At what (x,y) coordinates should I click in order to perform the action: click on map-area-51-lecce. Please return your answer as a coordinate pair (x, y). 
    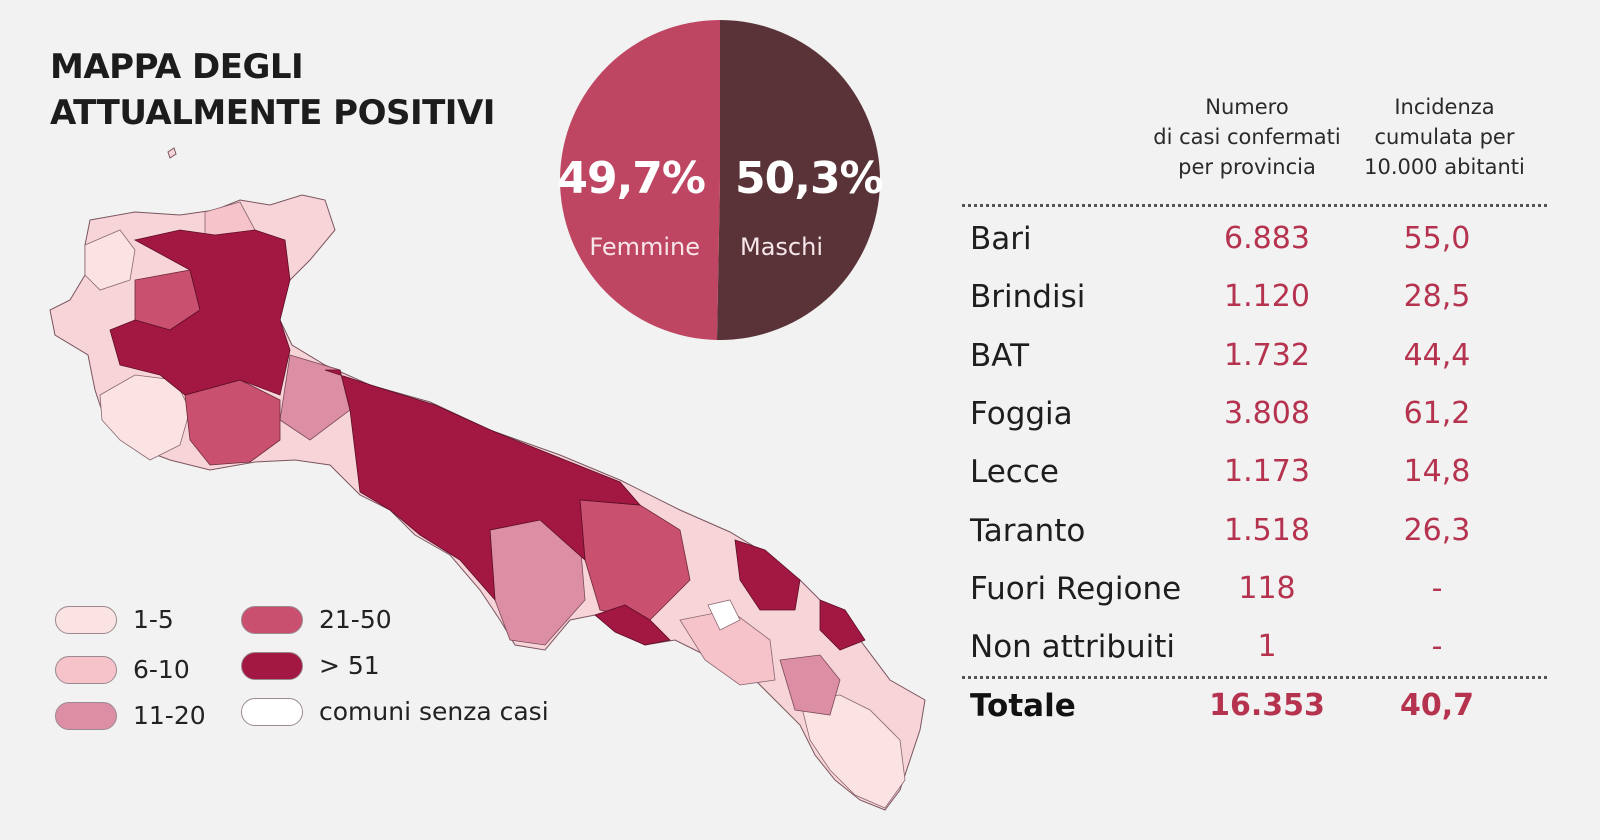
    Looking at the image, I should click on (842, 625).